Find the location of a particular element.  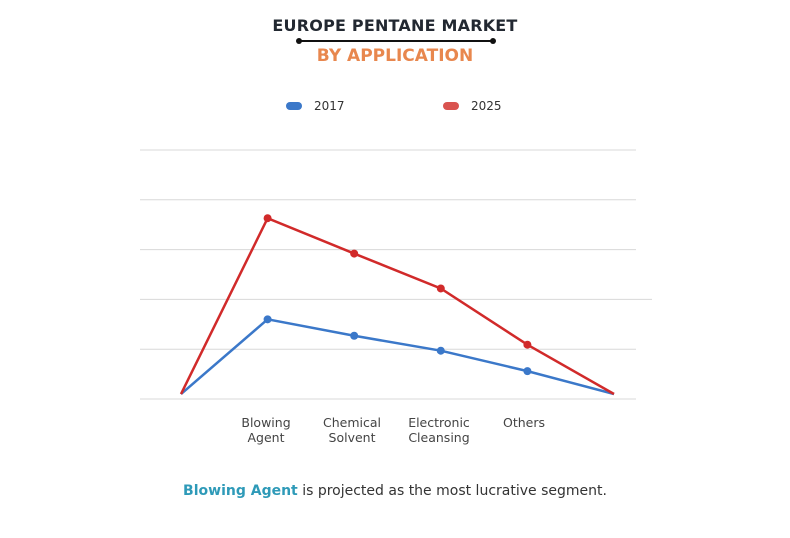

x-tick-label: Blowing Agent is located at coordinates (266, 430).